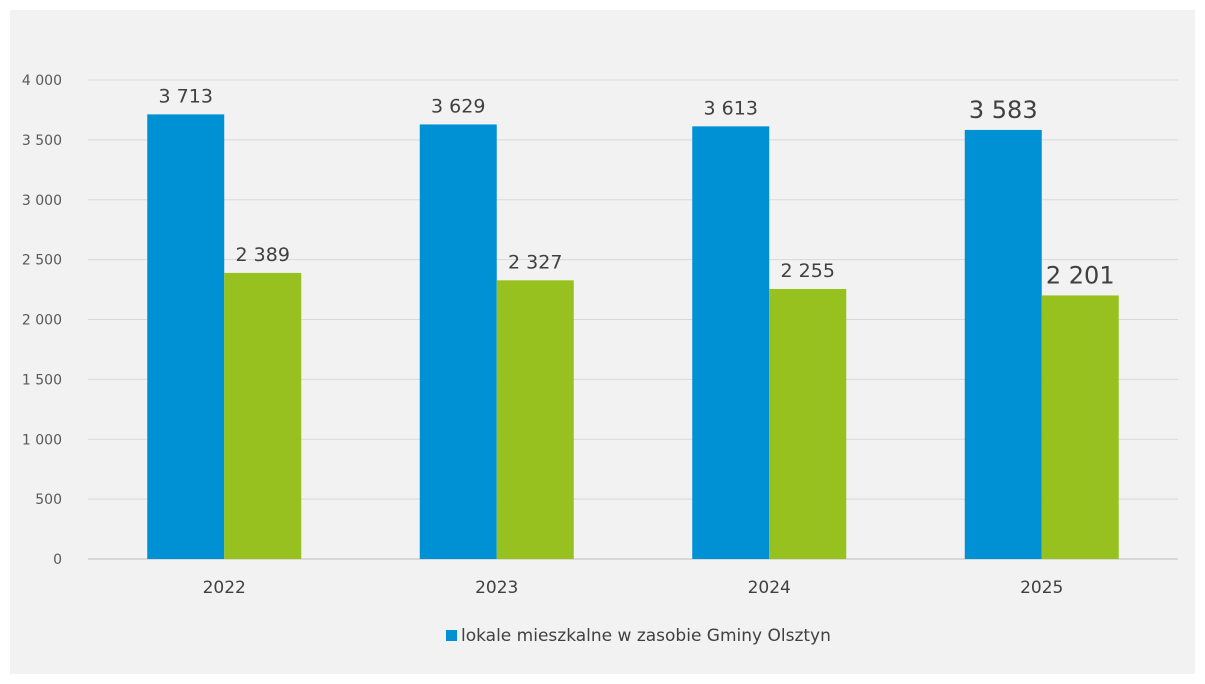  I want to click on x-axis-categories: 2022 2023 2024 2025, so click(633, 588).